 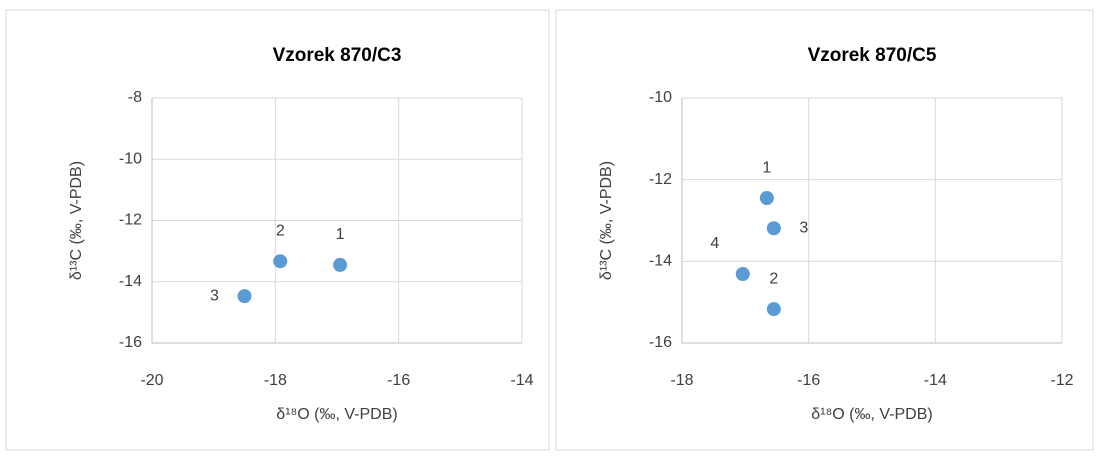 What do you see at coordinates (337, 55) in the screenshot?
I see `chart-title: Vzorek 870/C3` at bounding box center [337, 55].